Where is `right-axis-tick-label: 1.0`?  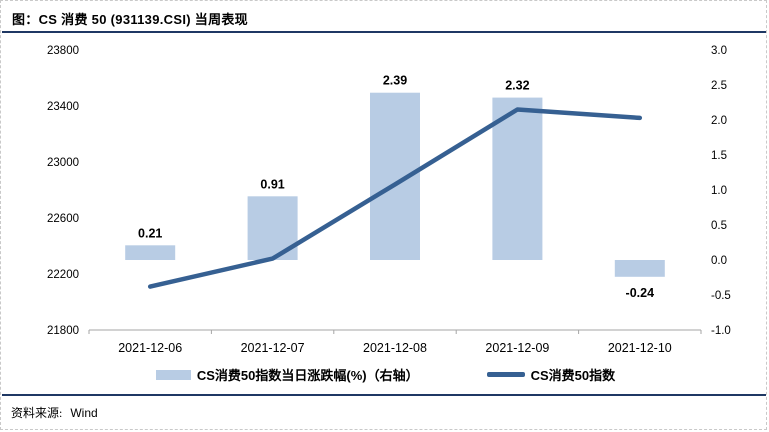 right-axis-tick-label: 1.0 is located at coordinates (719, 191).